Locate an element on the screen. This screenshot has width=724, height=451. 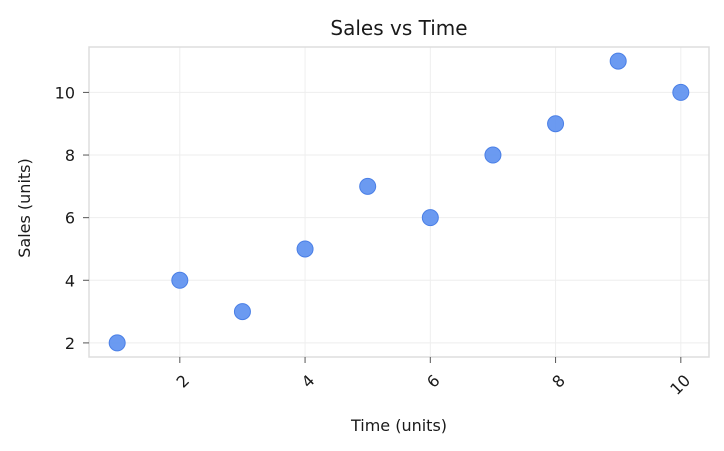
x-tick-label: 4 is located at coordinates (308, 381).